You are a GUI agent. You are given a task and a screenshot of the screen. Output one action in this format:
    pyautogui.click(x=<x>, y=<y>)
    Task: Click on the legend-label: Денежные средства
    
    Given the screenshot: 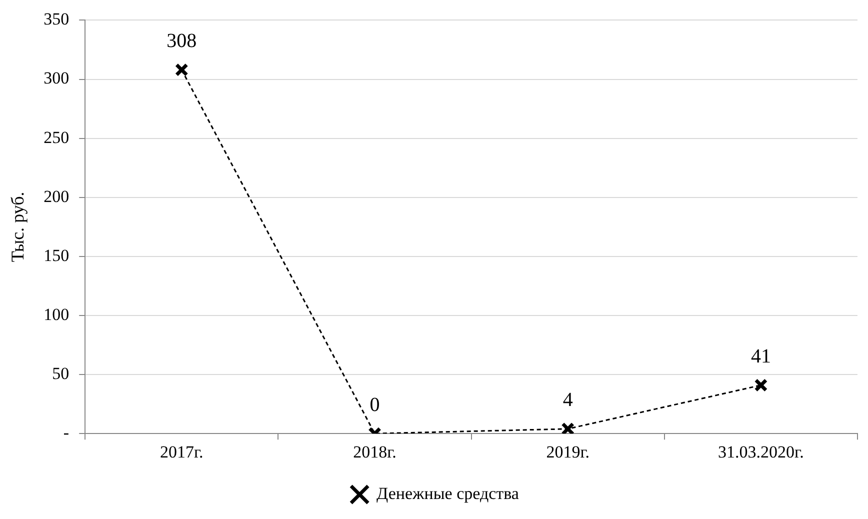 What is the action you would take?
    pyautogui.click(x=448, y=493)
    